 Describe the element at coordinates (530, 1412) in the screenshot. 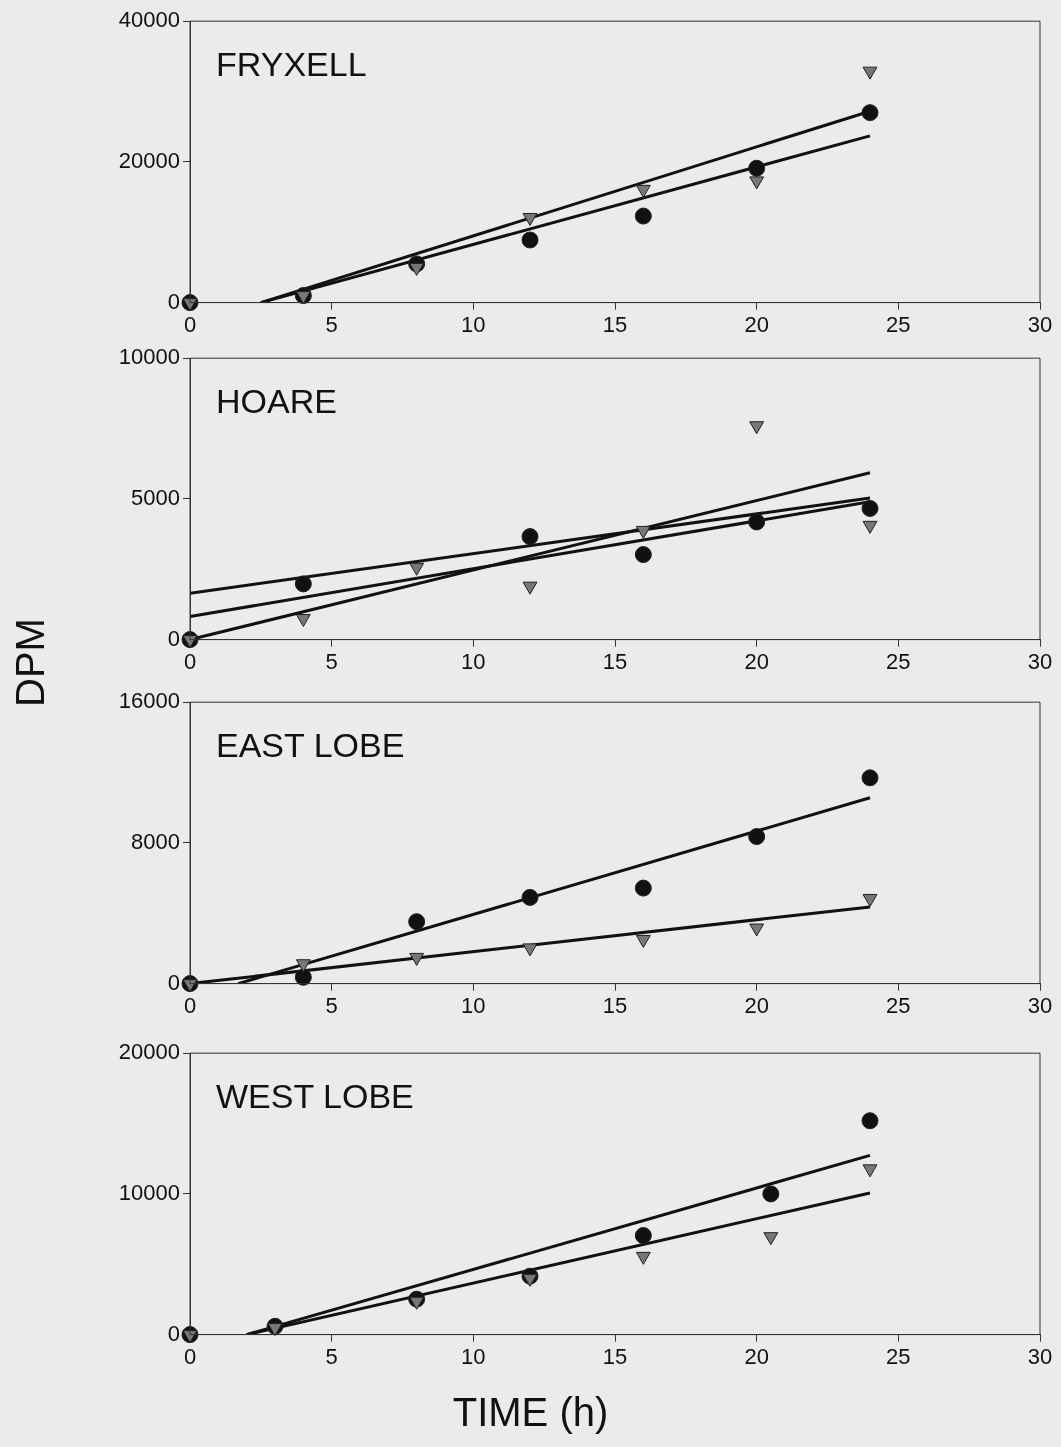

I see `x-axis-title: TIME (h)` at that location.